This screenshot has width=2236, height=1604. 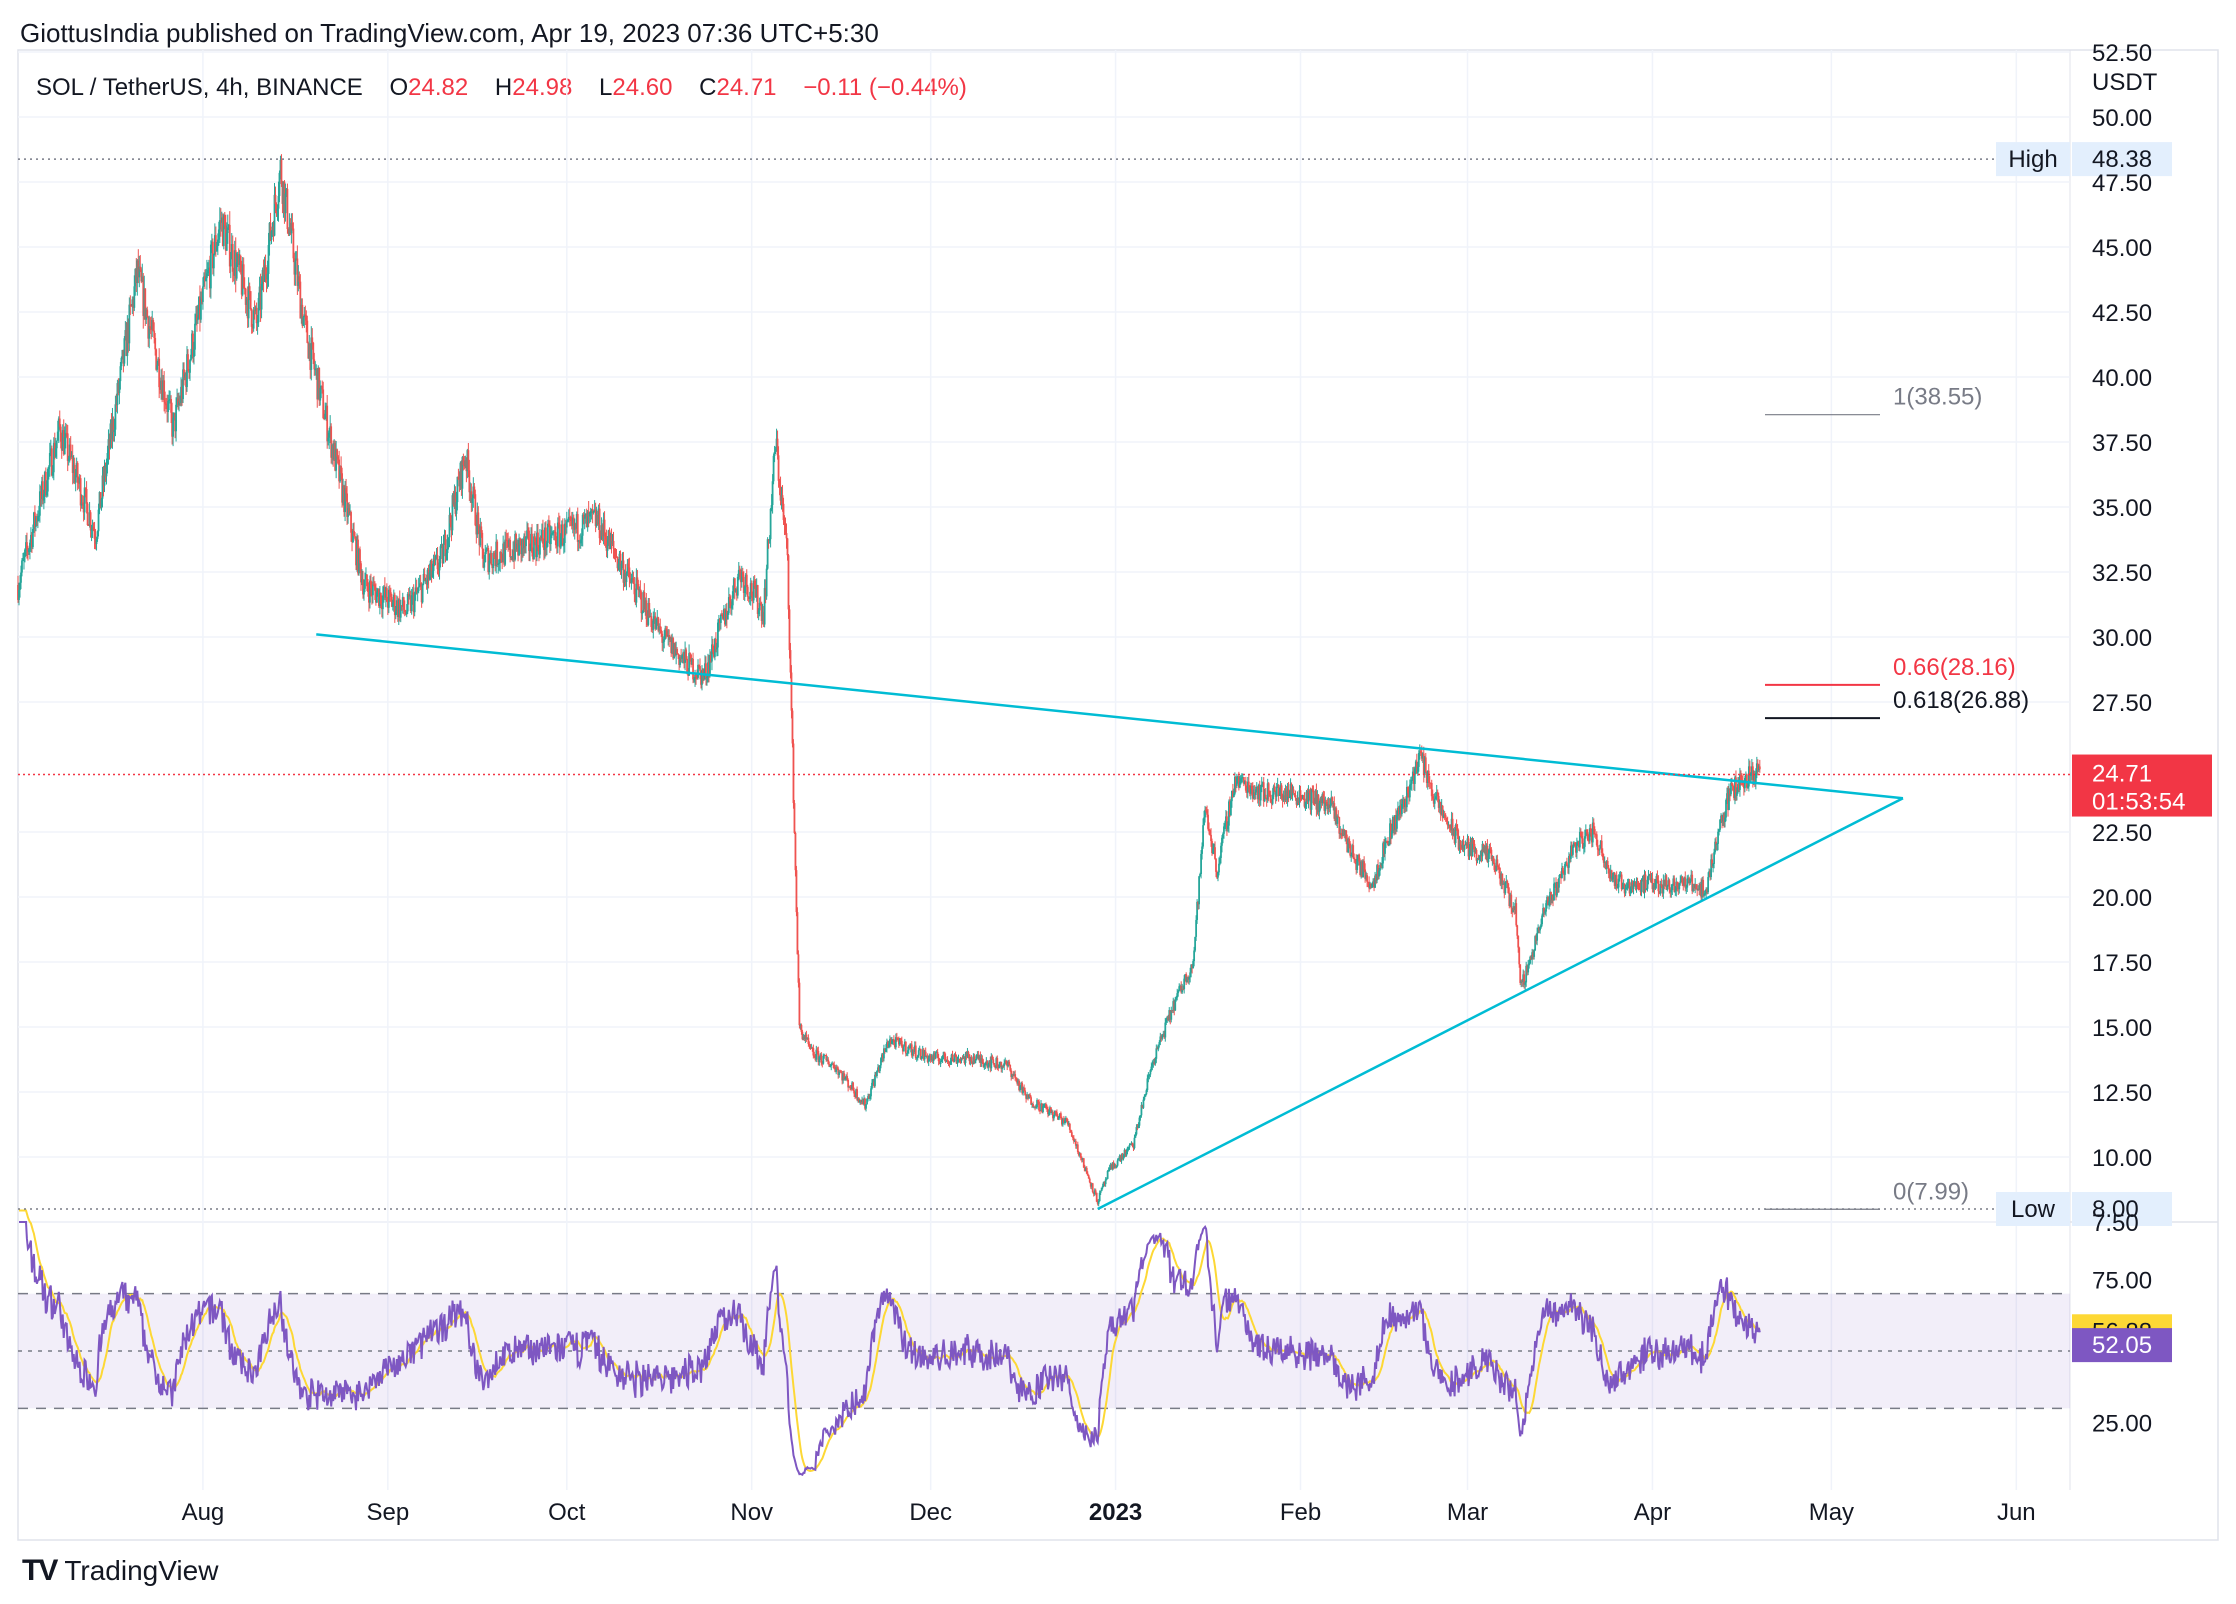 I want to click on symbol-name: SOL / TetherUS, 4h, BINANCE, so click(x=199, y=87).